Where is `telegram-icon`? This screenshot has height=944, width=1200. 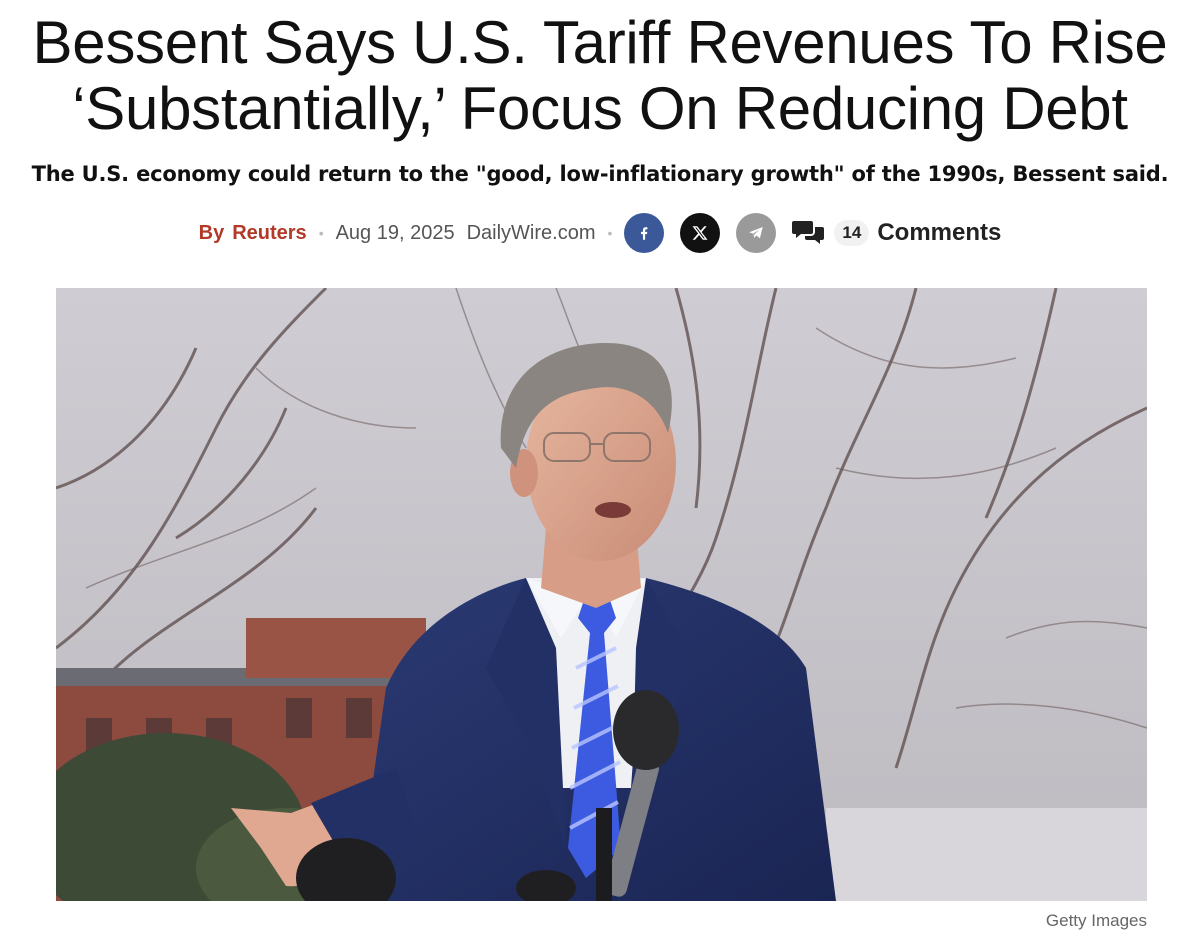 telegram-icon is located at coordinates (756, 233).